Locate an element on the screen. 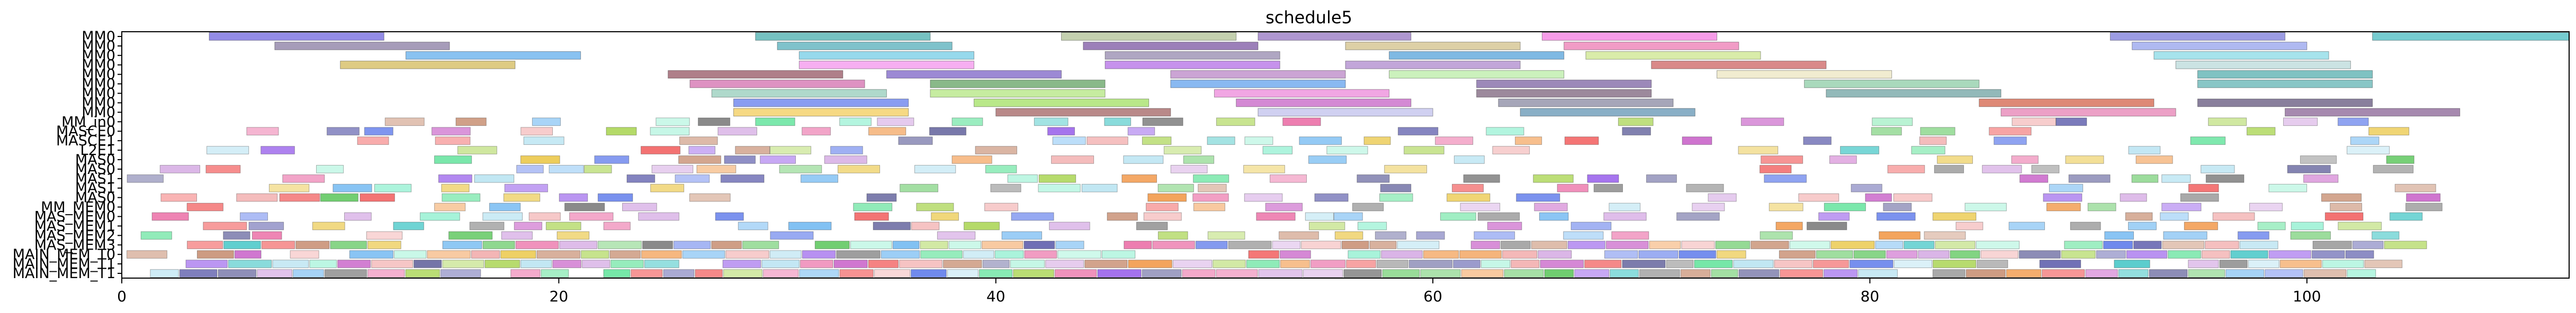 The image size is (2576, 313). y-tick-label: MAS0 is located at coordinates (95, 160).